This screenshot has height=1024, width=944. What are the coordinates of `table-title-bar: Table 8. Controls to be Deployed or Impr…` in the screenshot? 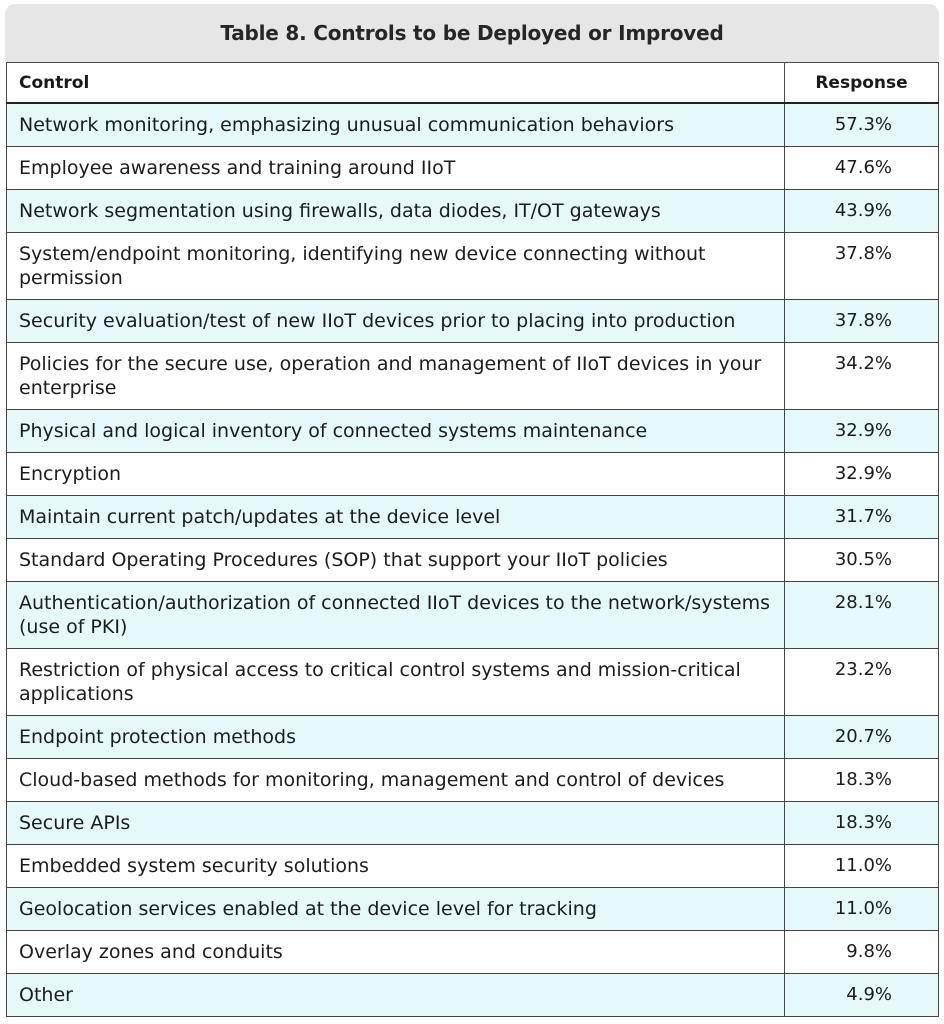 It's located at (472, 33).